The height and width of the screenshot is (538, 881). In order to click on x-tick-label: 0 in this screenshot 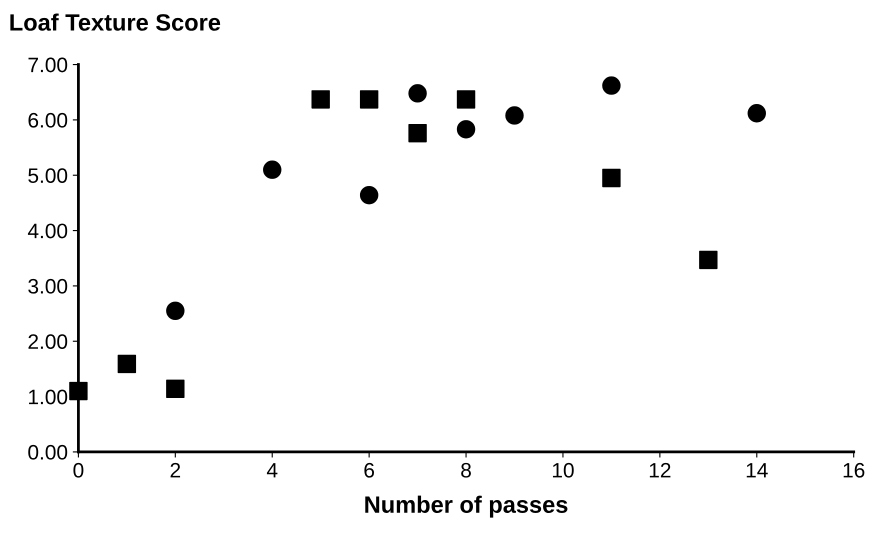, I will do `click(78, 470)`.